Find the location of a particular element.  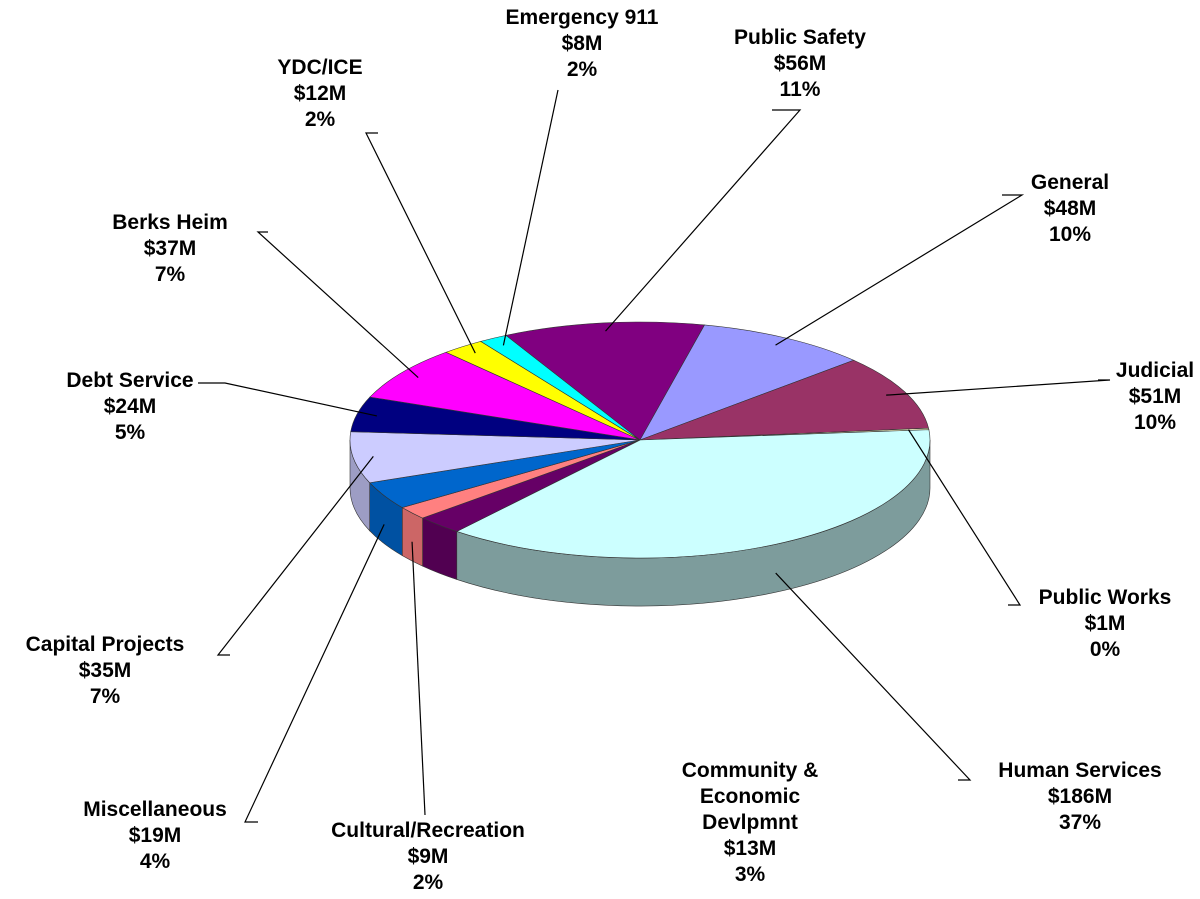

value-label: $24M is located at coordinates (130, 406).